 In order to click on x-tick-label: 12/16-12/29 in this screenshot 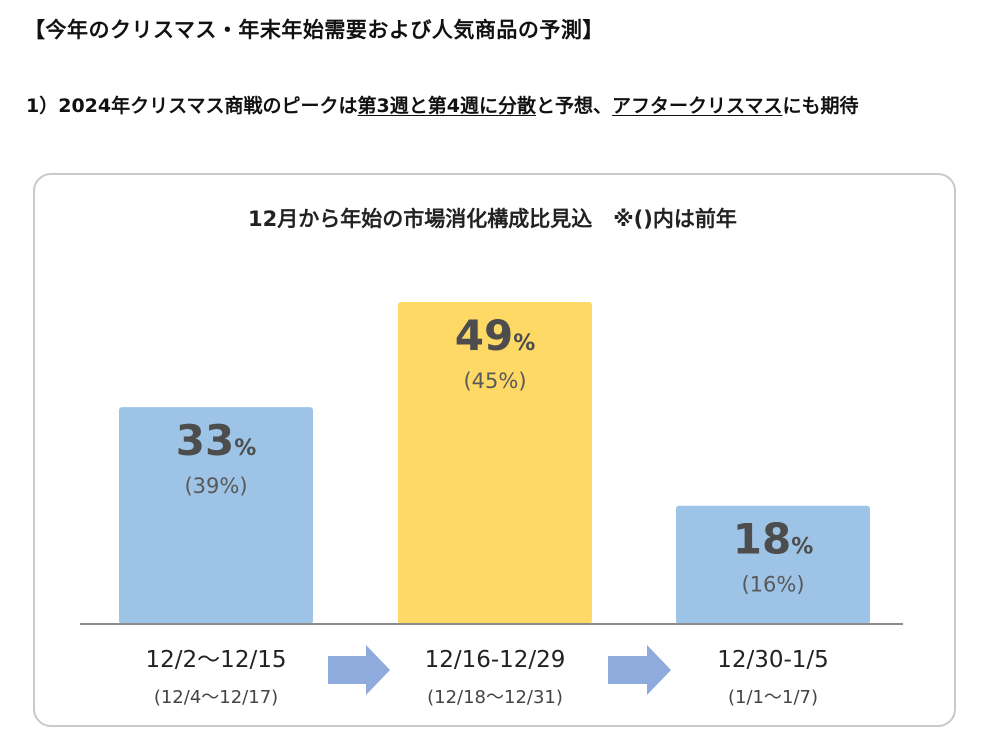, I will do `click(495, 660)`.